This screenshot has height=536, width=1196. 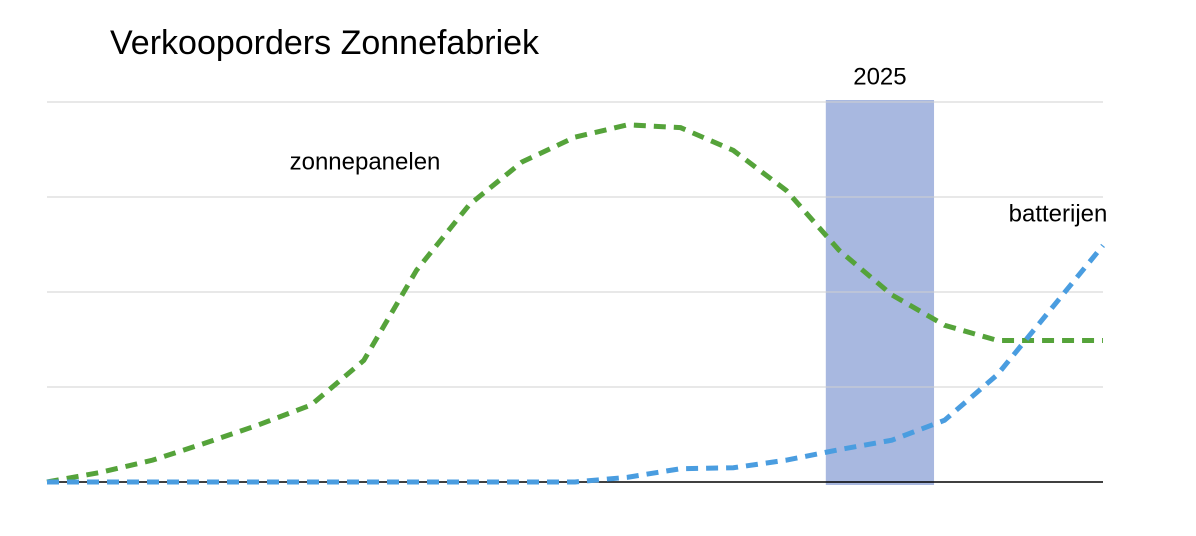 I want to click on chart-title: Verkooporders Zonnefabriek, so click(x=325, y=43).